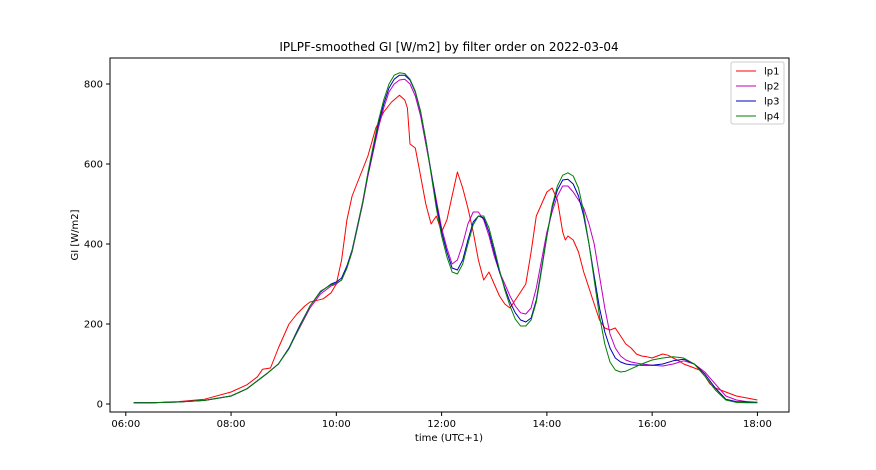  Describe the element at coordinates (772, 102) in the screenshot. I see `legend-label-lp3: lp3` at that location.